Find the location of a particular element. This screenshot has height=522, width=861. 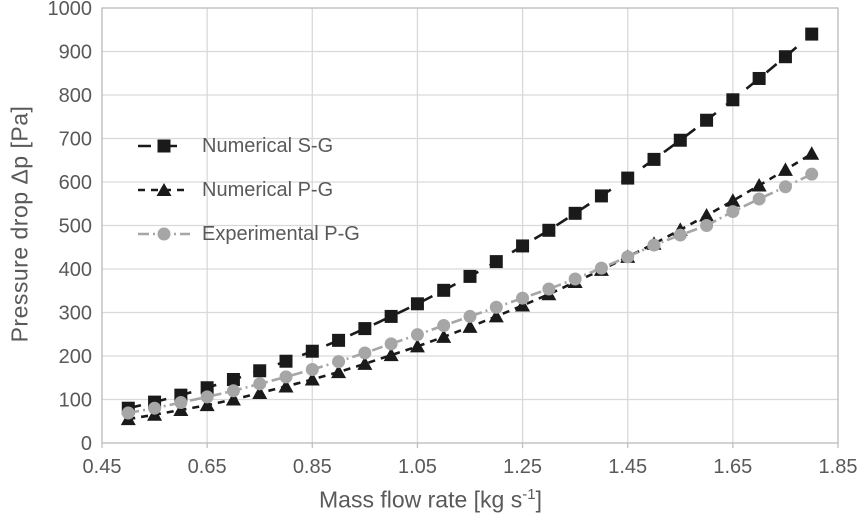

x-tick-label: 1.05 is located at coordinates (417, 467).